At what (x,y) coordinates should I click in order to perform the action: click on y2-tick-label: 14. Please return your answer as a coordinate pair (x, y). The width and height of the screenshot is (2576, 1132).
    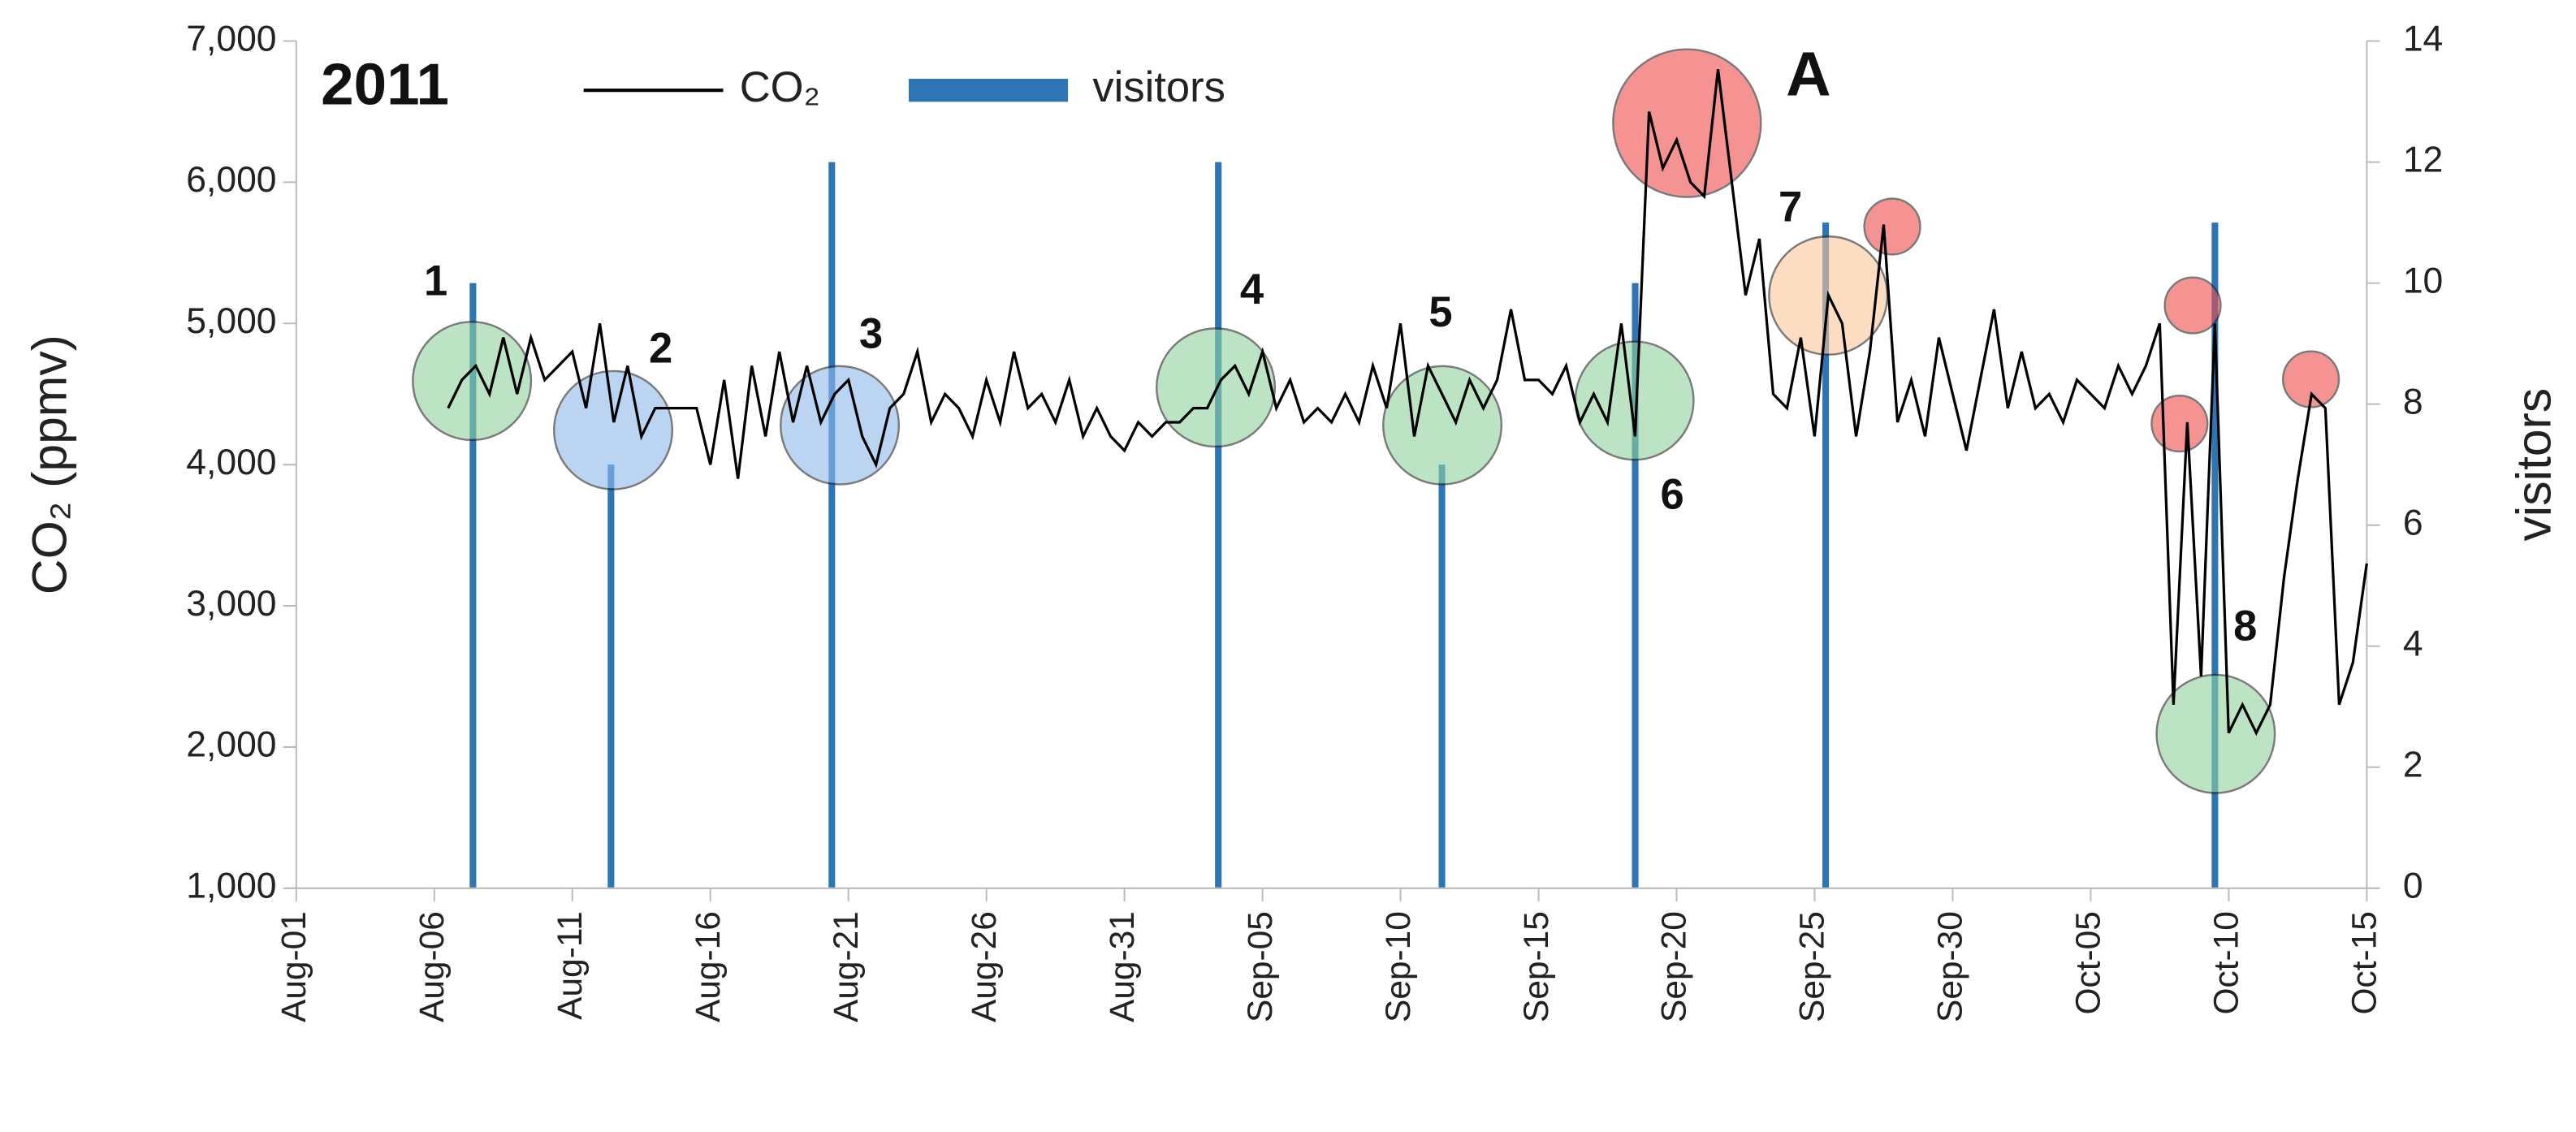
    Looking at the image, I should click on (2423, 38).